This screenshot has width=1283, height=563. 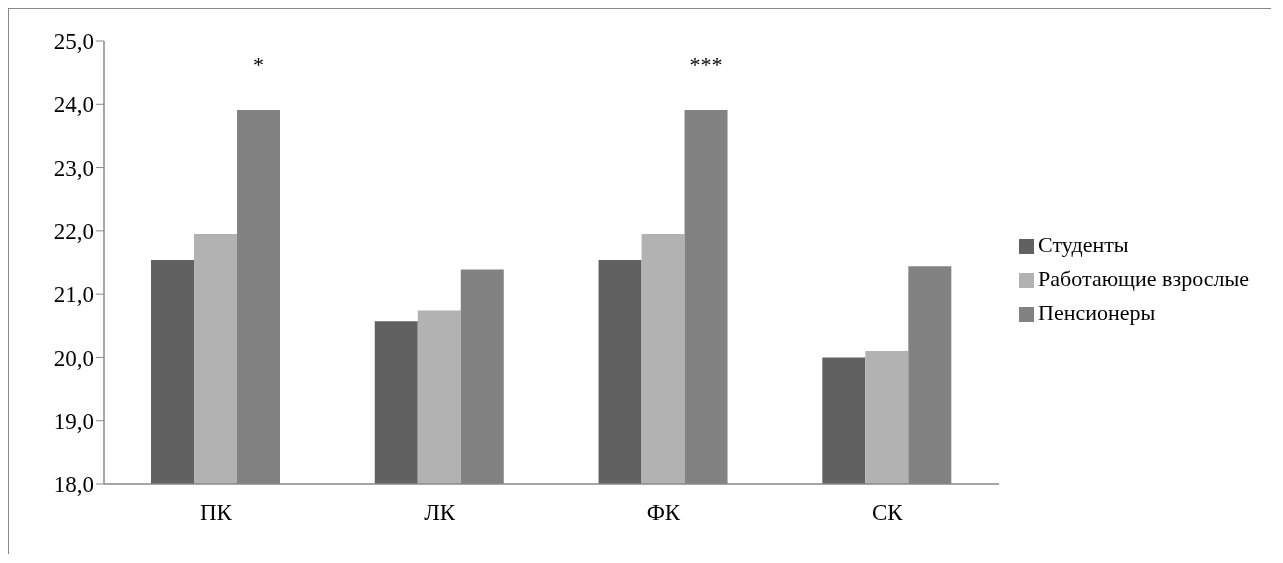 What do you see at coordinates (216, 513) in the screenshot?
I see `x-tick-label: ПК` at bounding box center [216, 513].